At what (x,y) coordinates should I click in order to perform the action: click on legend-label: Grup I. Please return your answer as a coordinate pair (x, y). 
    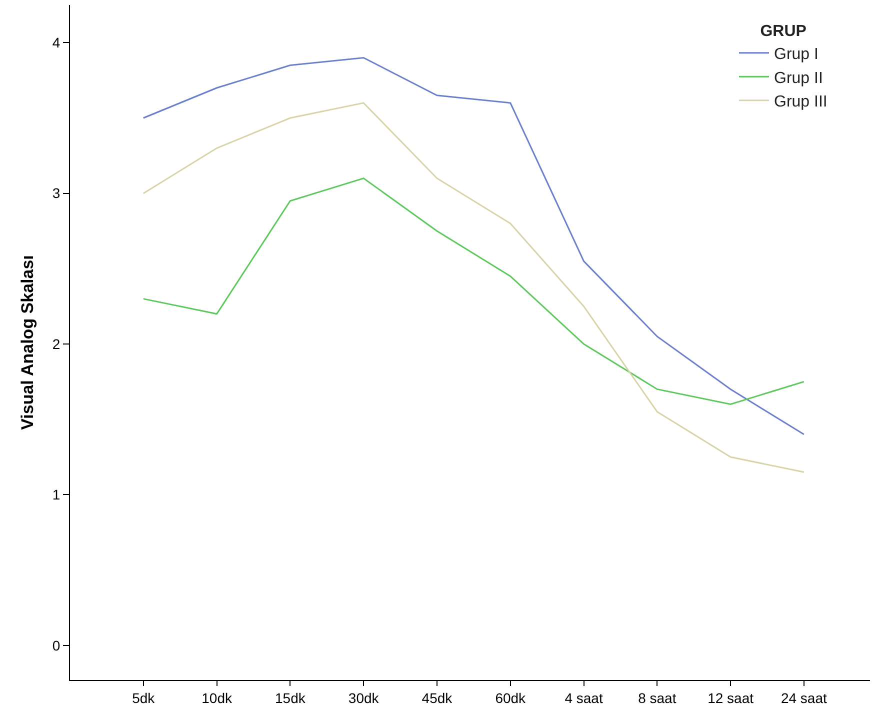
    Looking at the image, I should click on (796, 55).